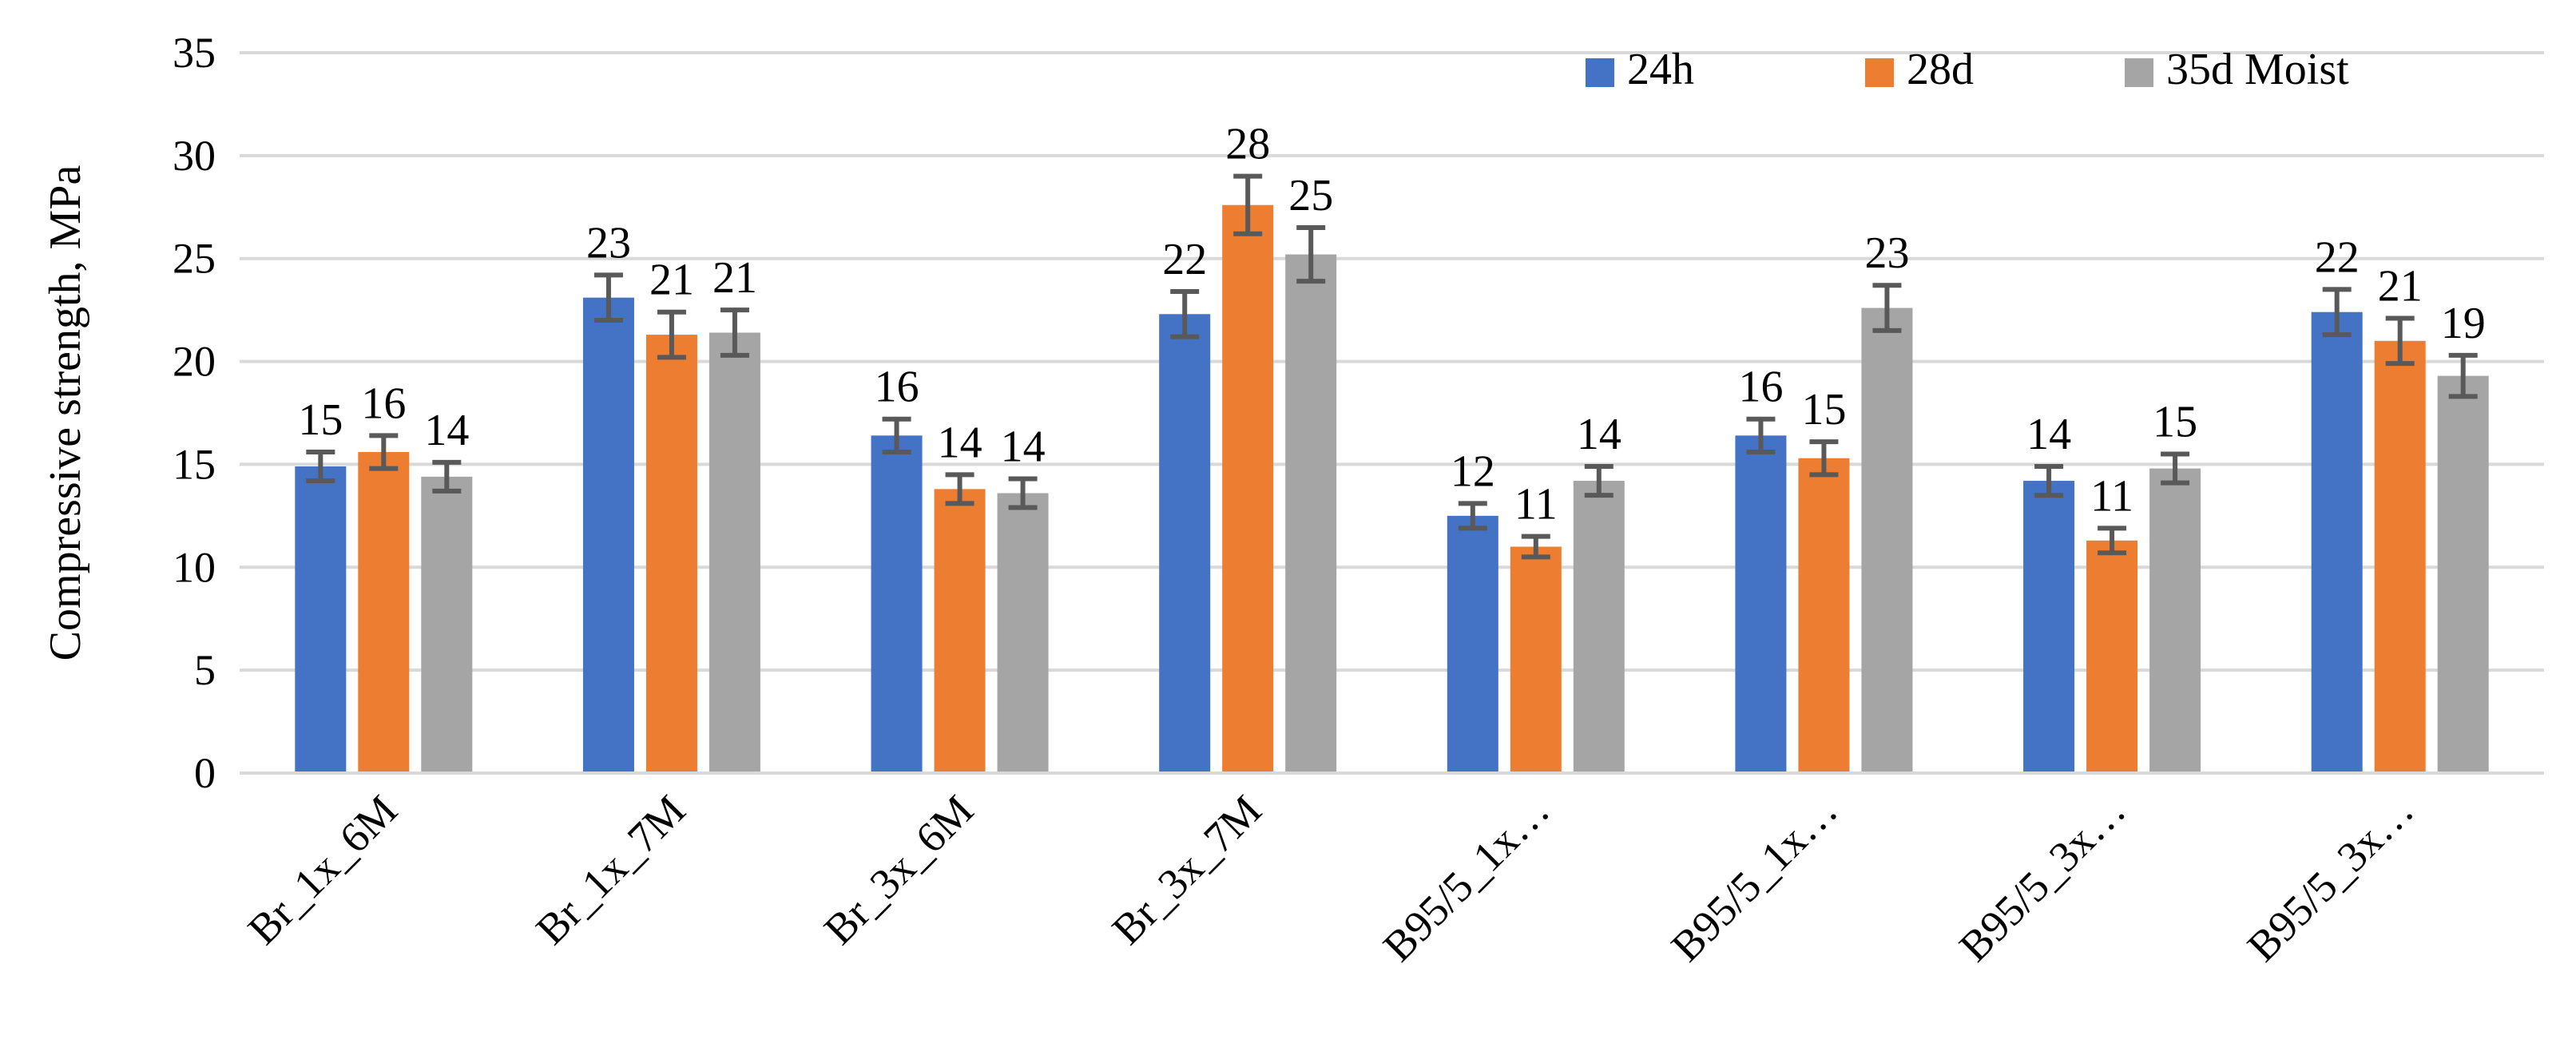  I want to click on y-tick-label: 5, so click(205, 670).